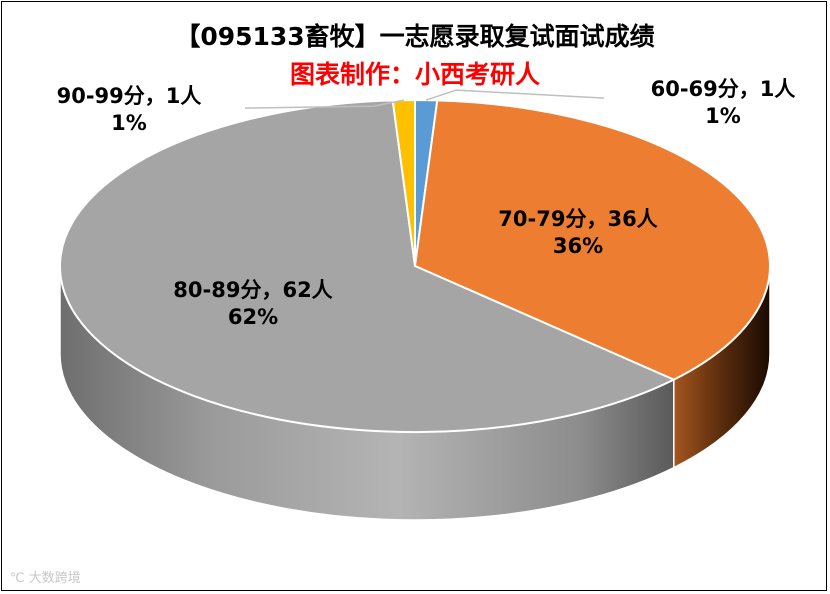 The image size is (830, 594). Describe the element at coordinates (578, 219) in the screenshot. I see `data-label-category: 70-79分，36人` at that location.